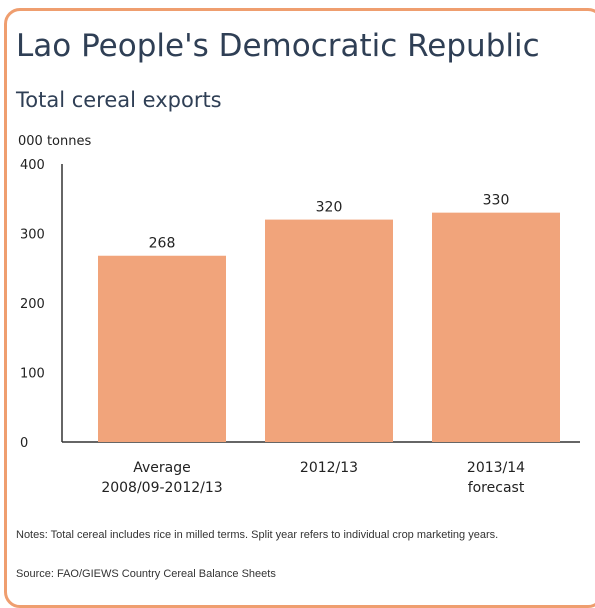  I want to click on y-tick-label: 100, so click(32, 374).